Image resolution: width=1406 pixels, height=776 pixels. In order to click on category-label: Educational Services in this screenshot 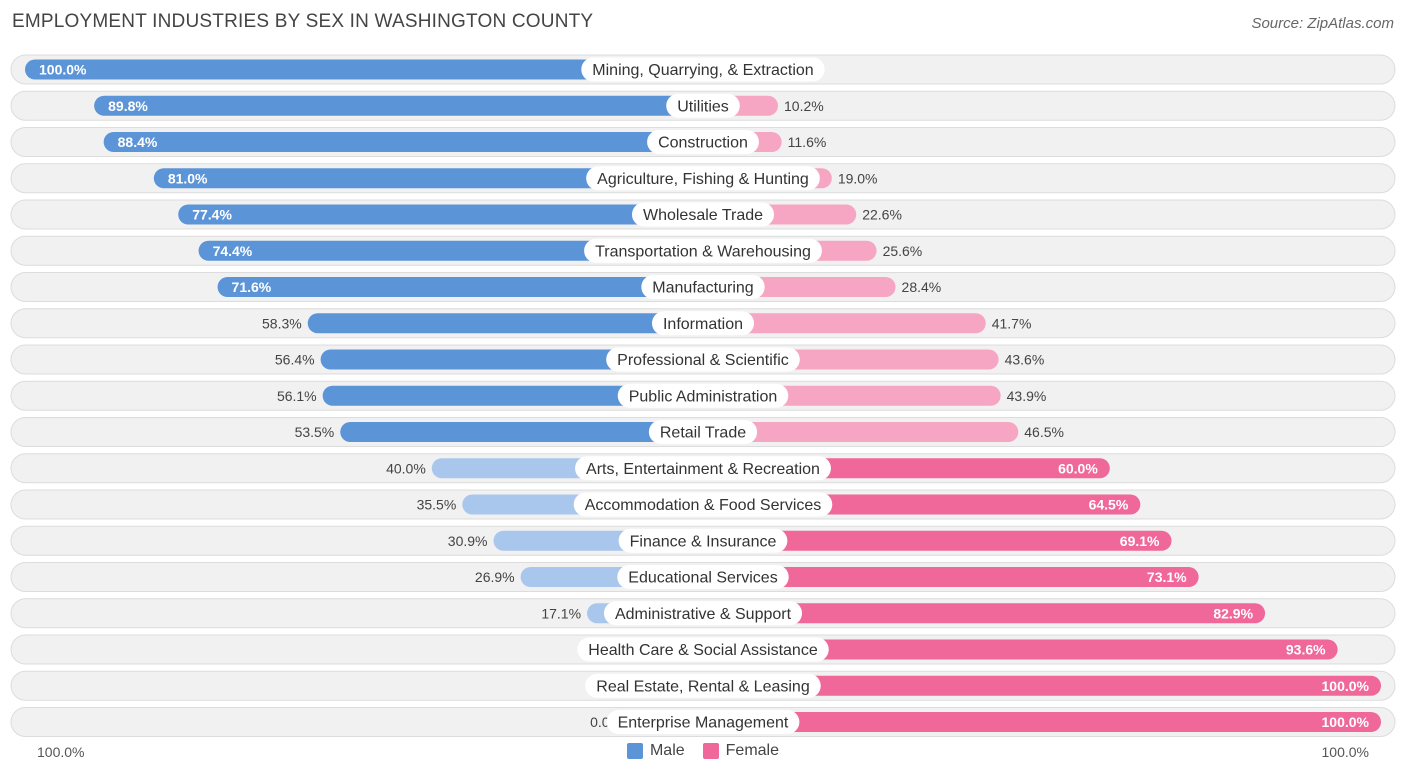, I will do `click(702, 578)`.